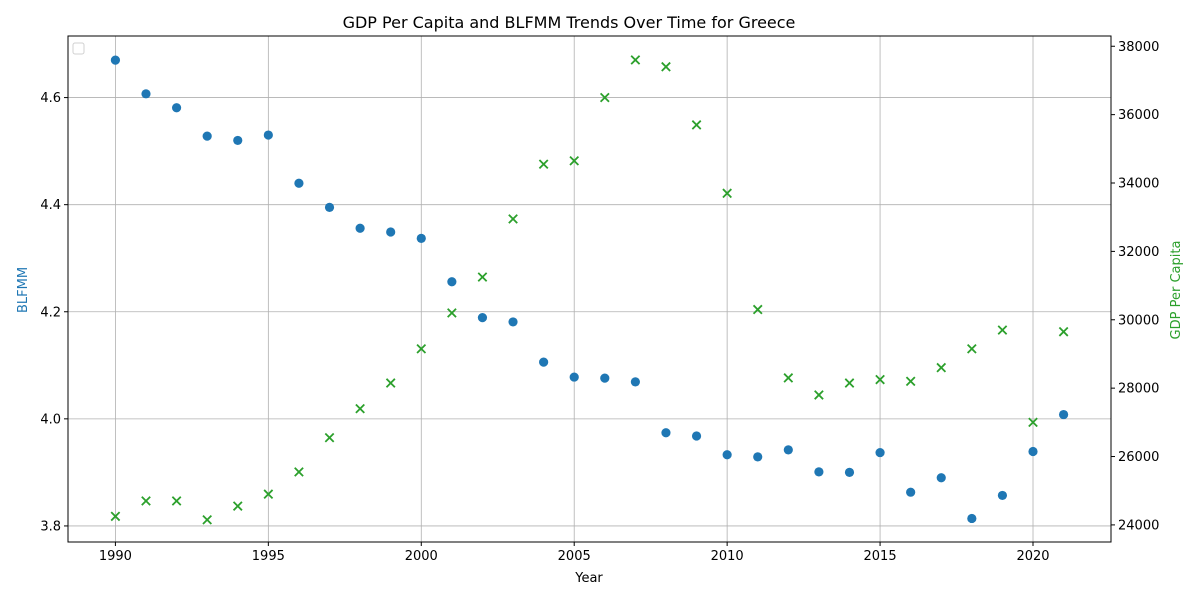  What do you see at coordinates (1138, 320) in the screenshot?
I see `right-tick-label: 30000` at bounding box center [1138, 320].